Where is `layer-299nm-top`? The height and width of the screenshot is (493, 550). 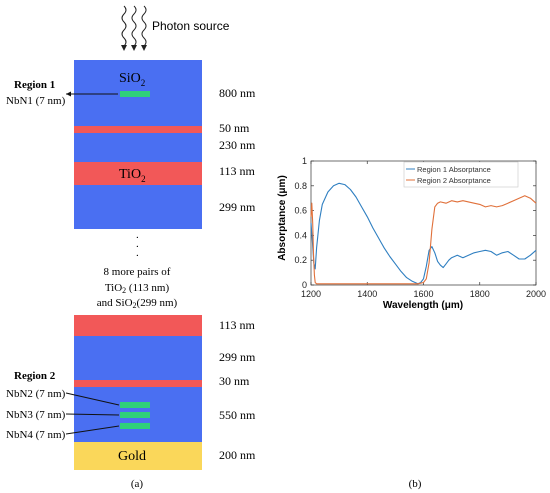 layer-299nm-top is located at coordinates (138, 207).